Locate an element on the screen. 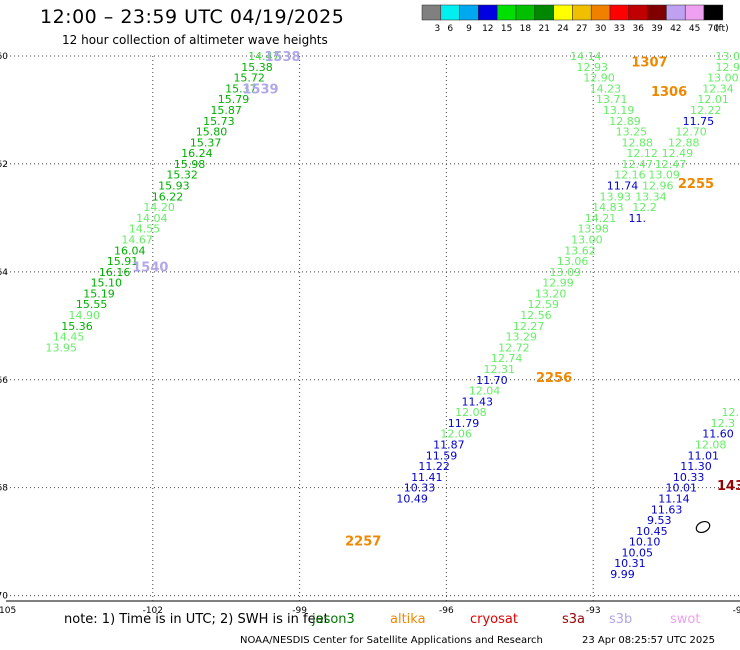 This screenshot has height=650, width=740. pass-time-label: 1538 is located at coordinates (282, 57).